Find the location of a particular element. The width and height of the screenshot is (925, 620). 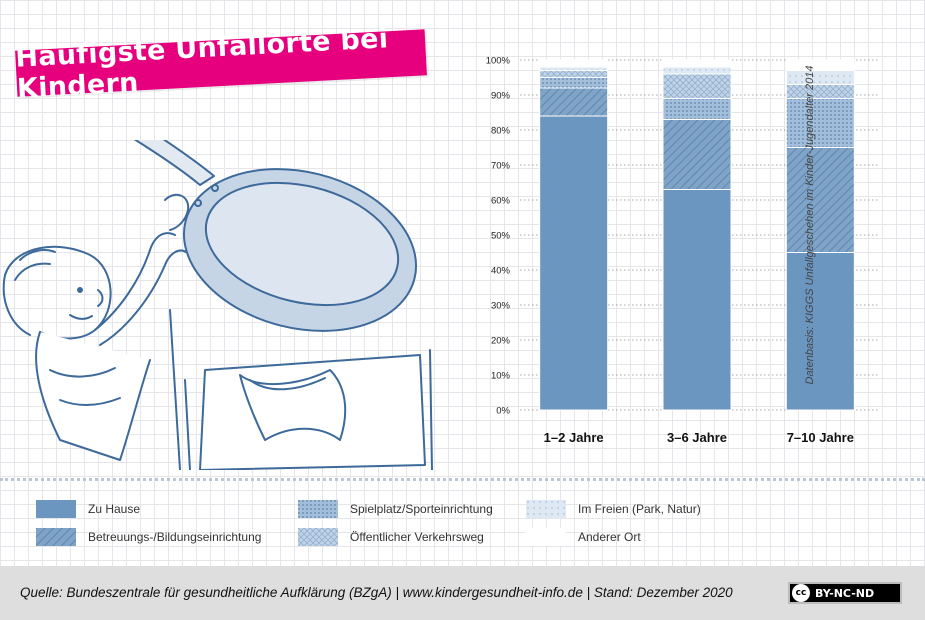

x-category-label: 7–10 Jahre is located at coordinates (820, 437).